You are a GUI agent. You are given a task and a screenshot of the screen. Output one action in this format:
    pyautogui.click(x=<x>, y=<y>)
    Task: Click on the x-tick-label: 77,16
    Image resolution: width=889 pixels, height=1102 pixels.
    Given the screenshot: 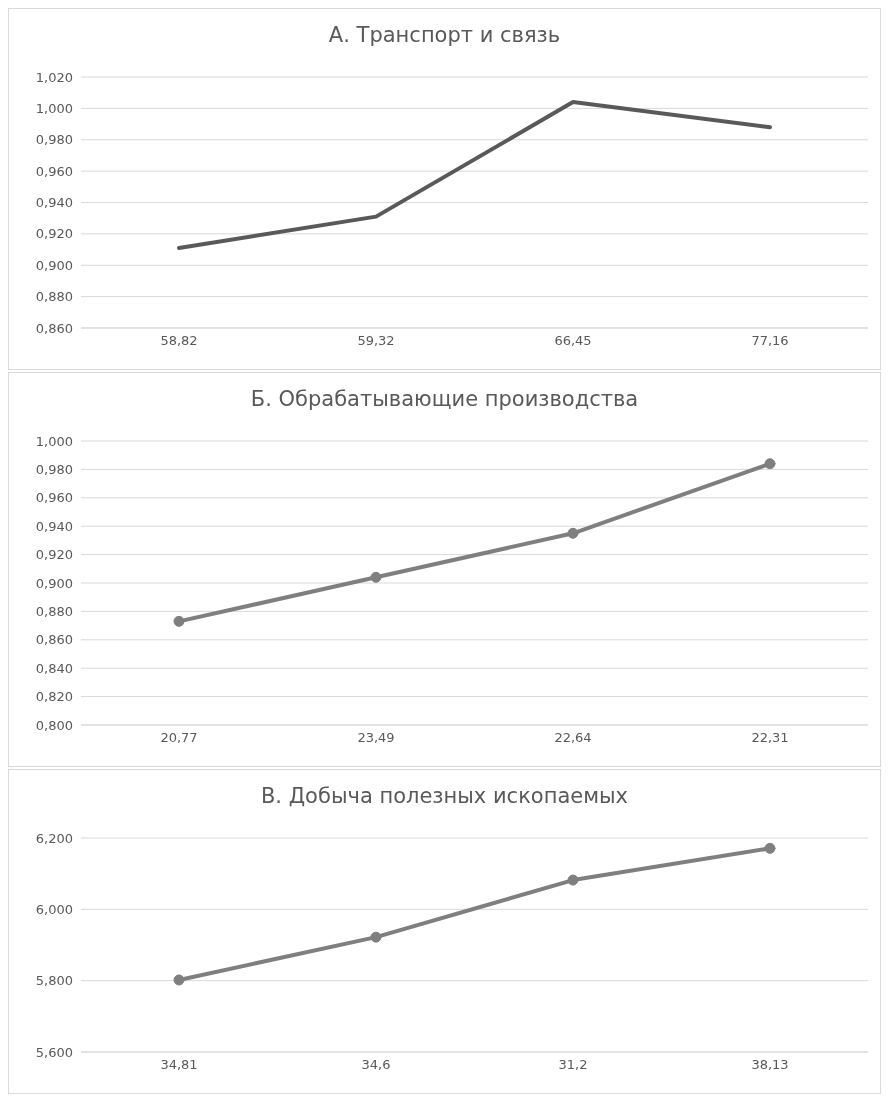 What is the action you would take?
    pyautogui.click(x=770, y=341)
    